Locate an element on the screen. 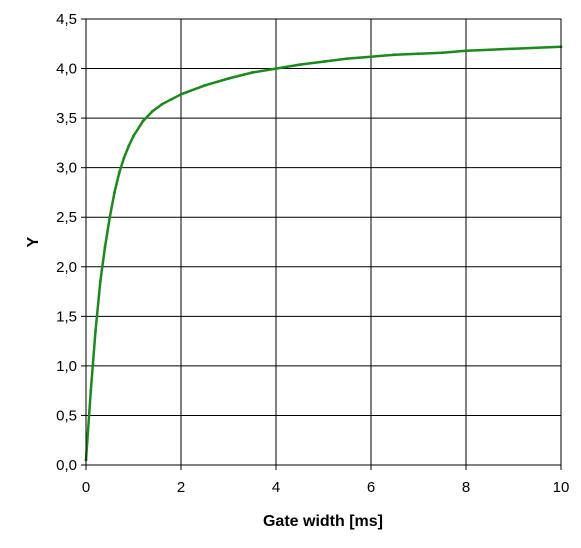  y-tick-label: 4,0 is located at coordinates (66, 69).